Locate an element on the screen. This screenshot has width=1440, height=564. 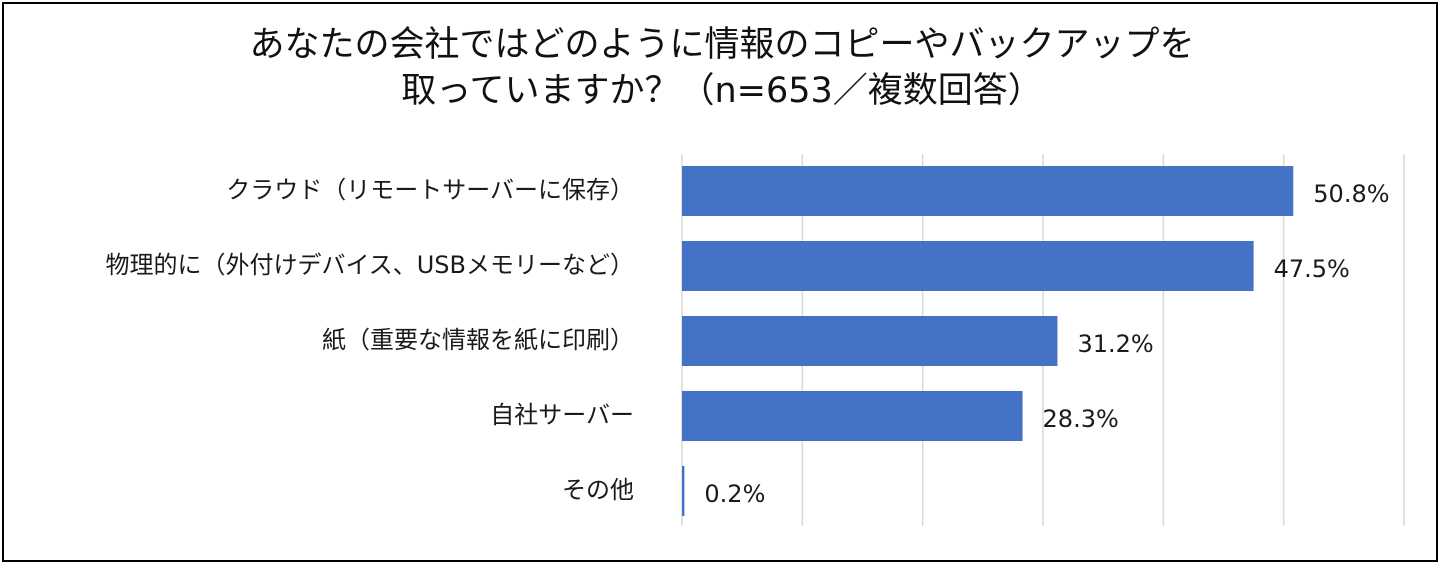
category-label: その他 is located at coordinates (598, 490).